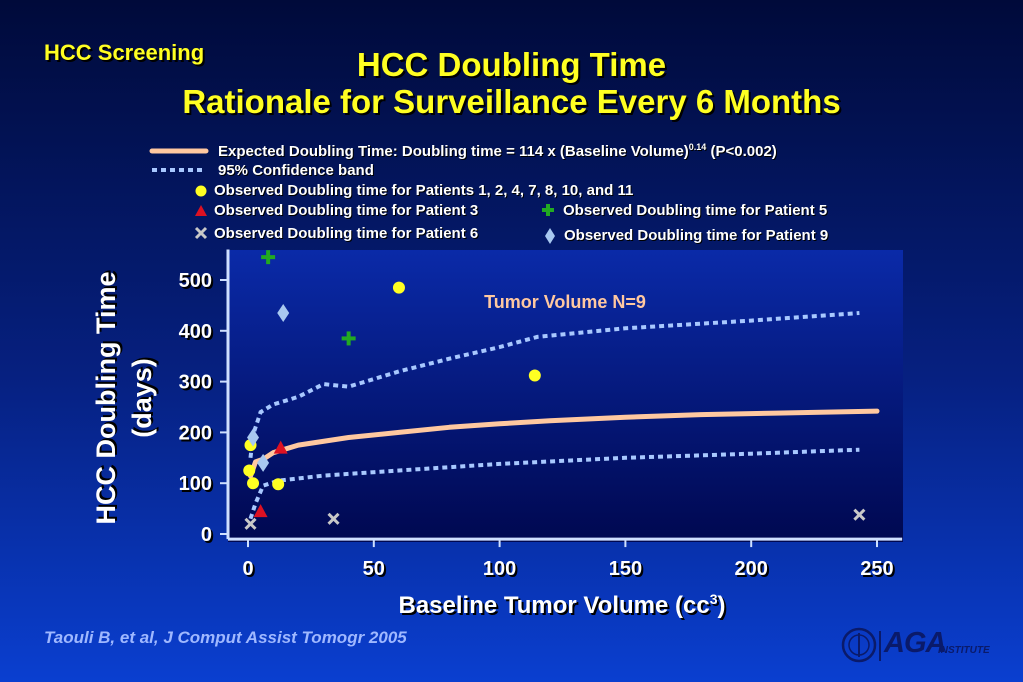  Describe the element at coordinates (195, 332) in the screenshot. I see `y-tick-label: 400` at that location.